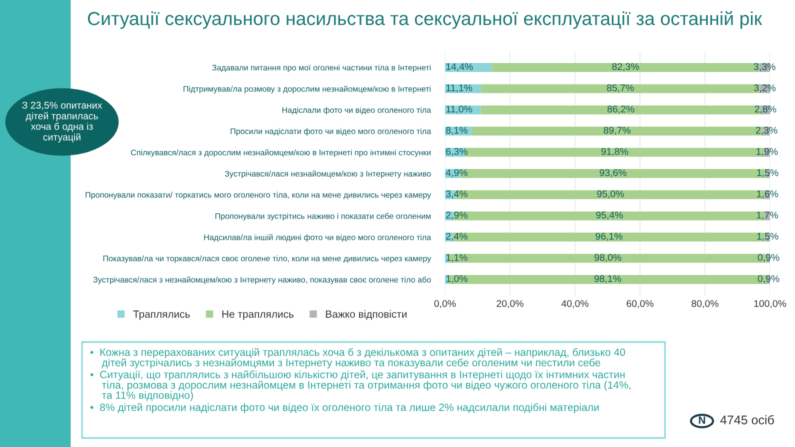 This screenshot has height=447, width=795. What do you see at coordinates (457, 194) in the screenshot?
I see `data-label: 3,4%` at bounding box center [457, 194].